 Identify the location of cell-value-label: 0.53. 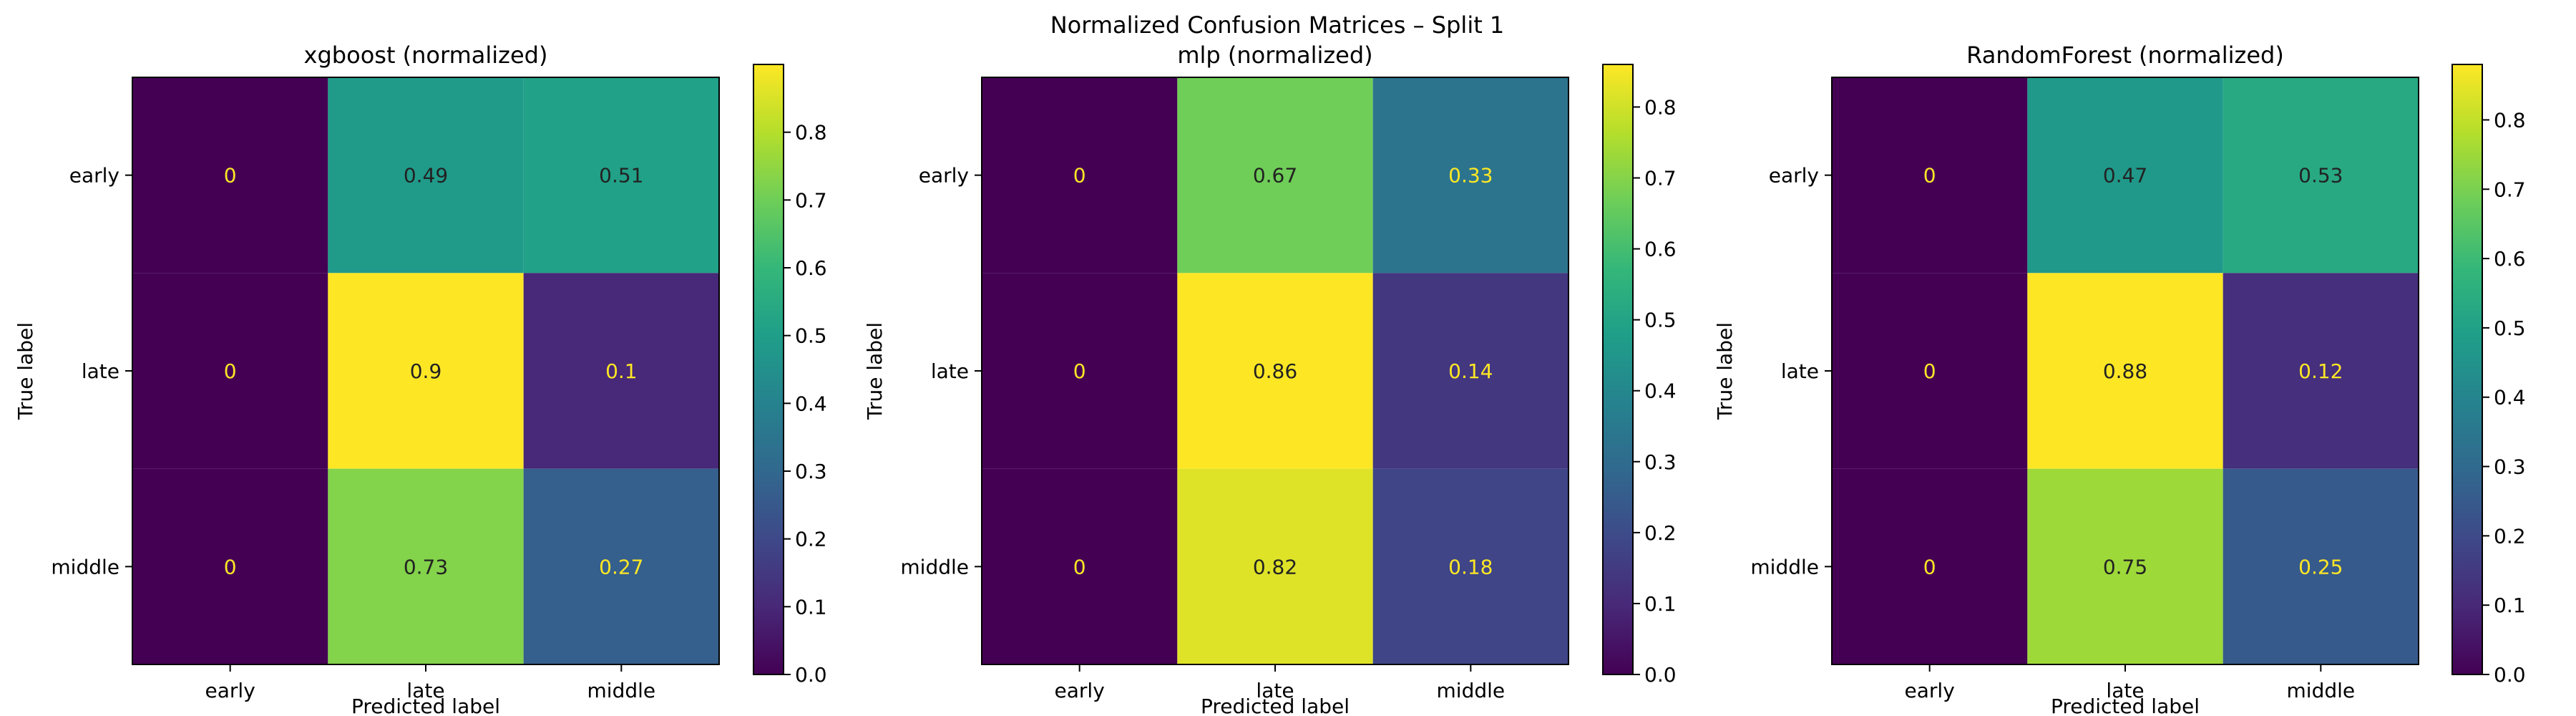
(2320, 176).